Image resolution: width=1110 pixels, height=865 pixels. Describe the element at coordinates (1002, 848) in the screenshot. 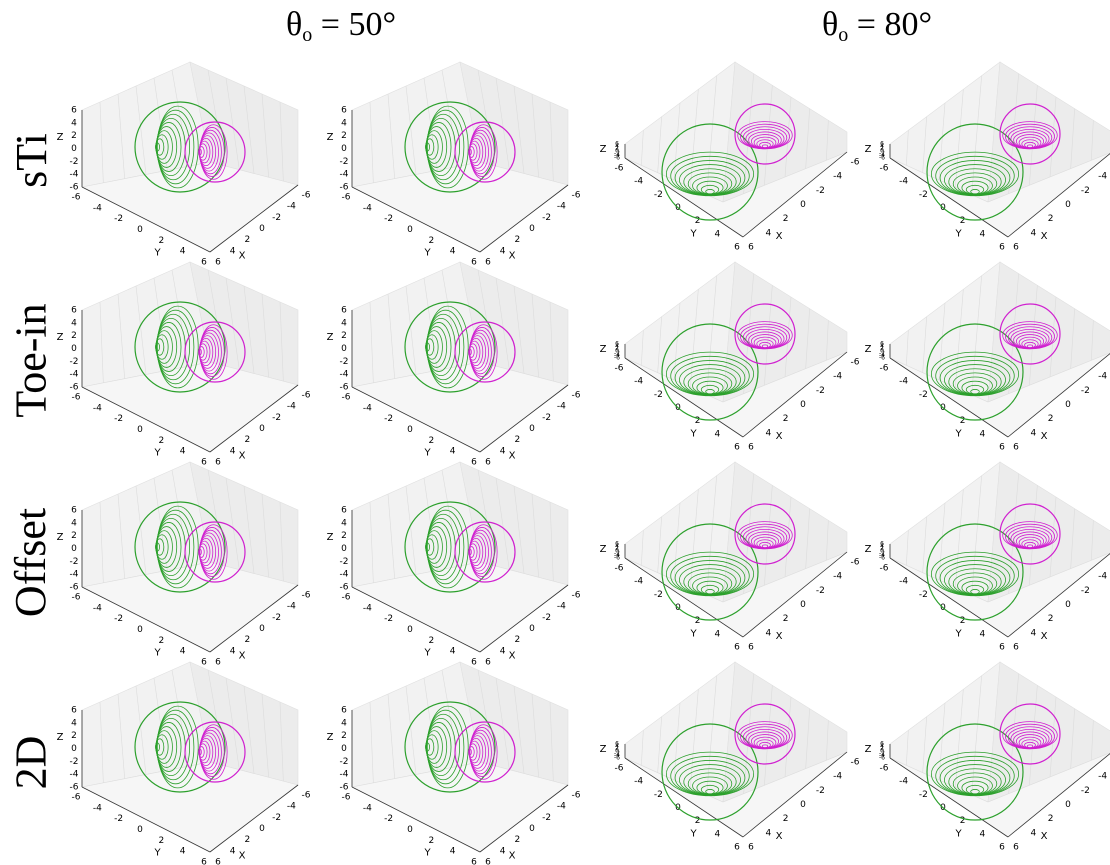

I see `y-tick-label: 6` at that location.